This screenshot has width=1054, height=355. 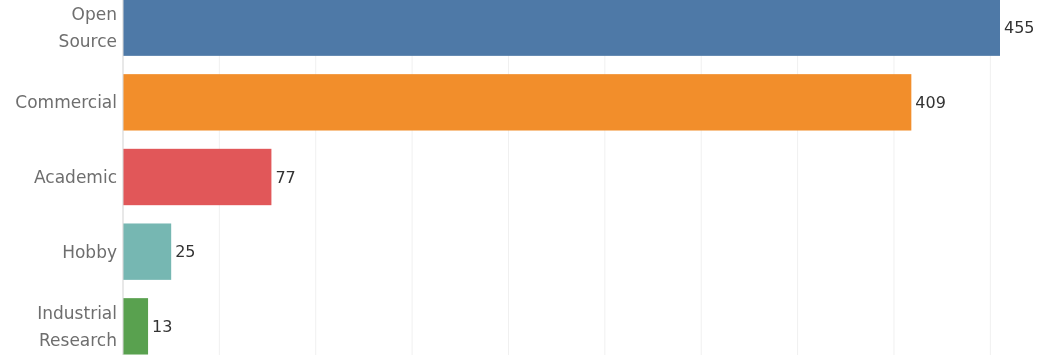 I want to click on y-tick-label: Hobby, so click(x=89, y=251).